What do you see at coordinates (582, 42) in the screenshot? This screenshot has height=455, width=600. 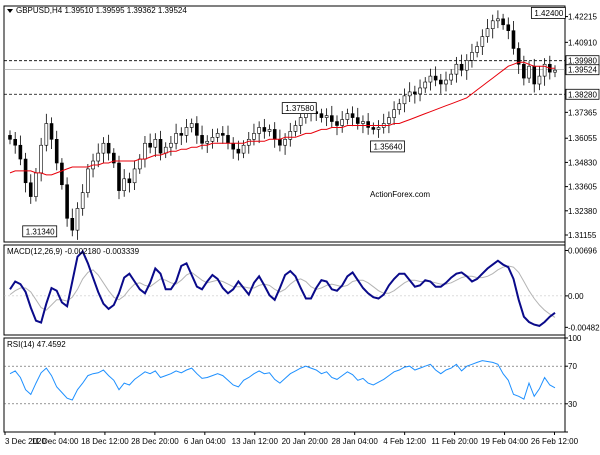 I see `price-y-tick-label: 1.40910` at bounding box center [582, 42].